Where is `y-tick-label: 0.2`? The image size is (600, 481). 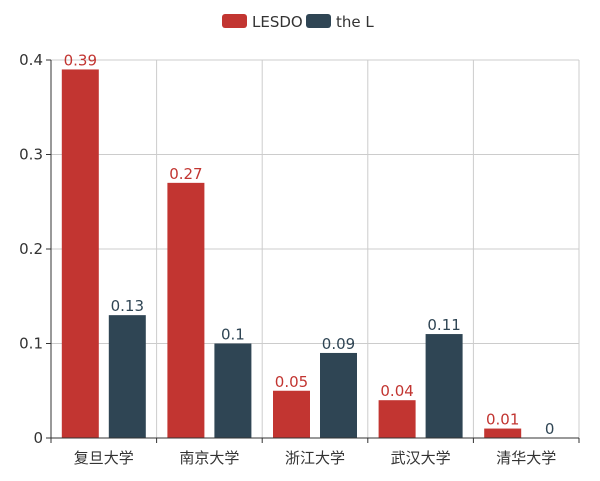
y-tick-label: 0.2 is located at coordinates (31, 249).